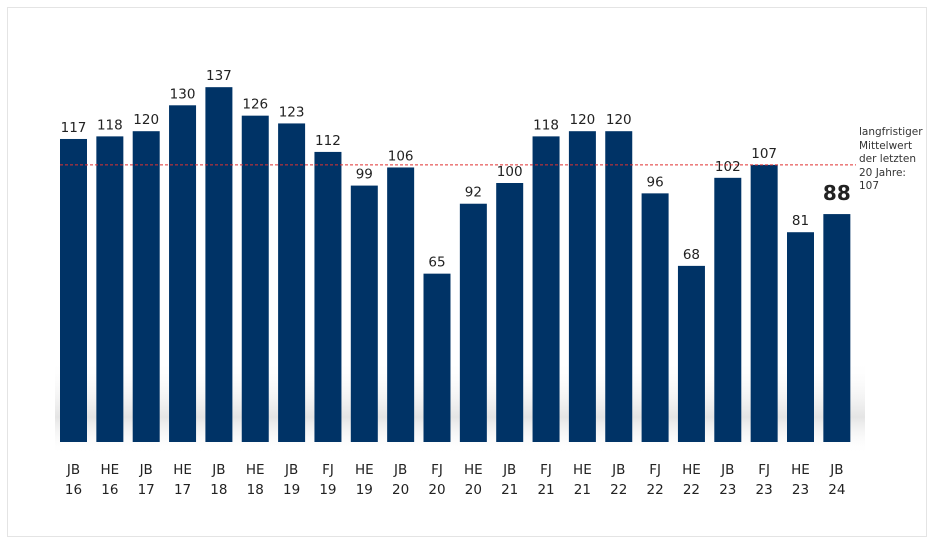 The width and height of the screenshot is (935, 546). What do you see at coordinates (728, 167) in the screenshot?
I see `bar-value-label: 102` at bounding box center [728, 167].